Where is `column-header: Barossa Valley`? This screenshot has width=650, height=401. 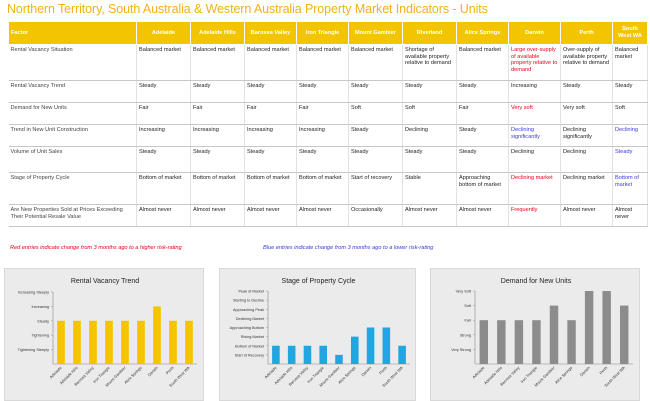
column-header: Barossa Valley is located at coordinates (270, 33).